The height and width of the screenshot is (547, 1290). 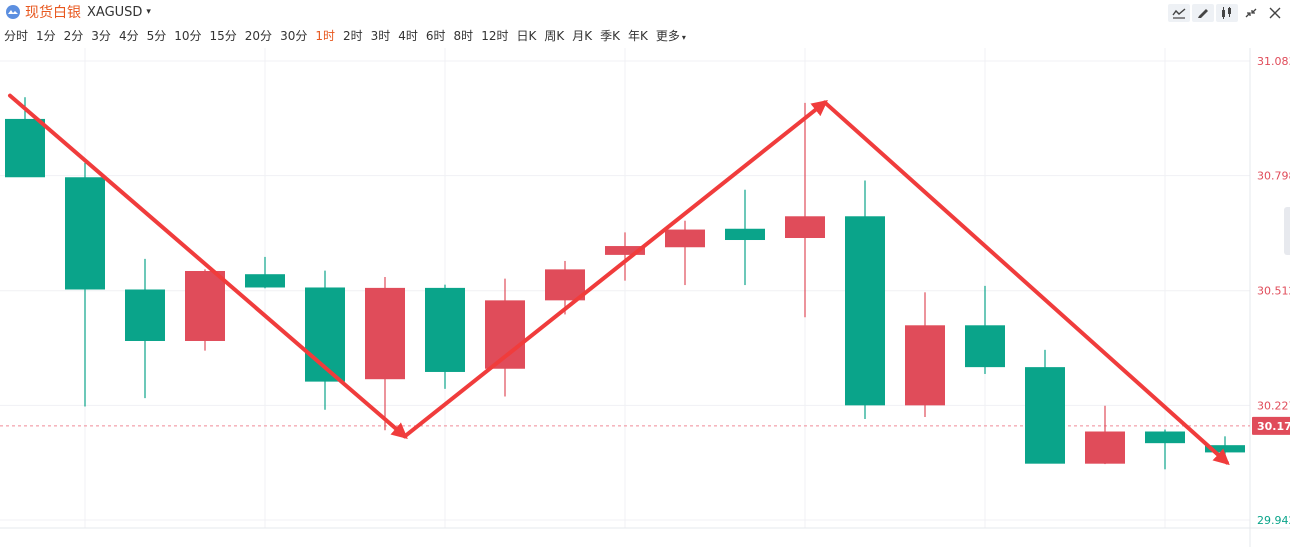 I want to click on period-tab: 5分, so click(x=157, y=35).